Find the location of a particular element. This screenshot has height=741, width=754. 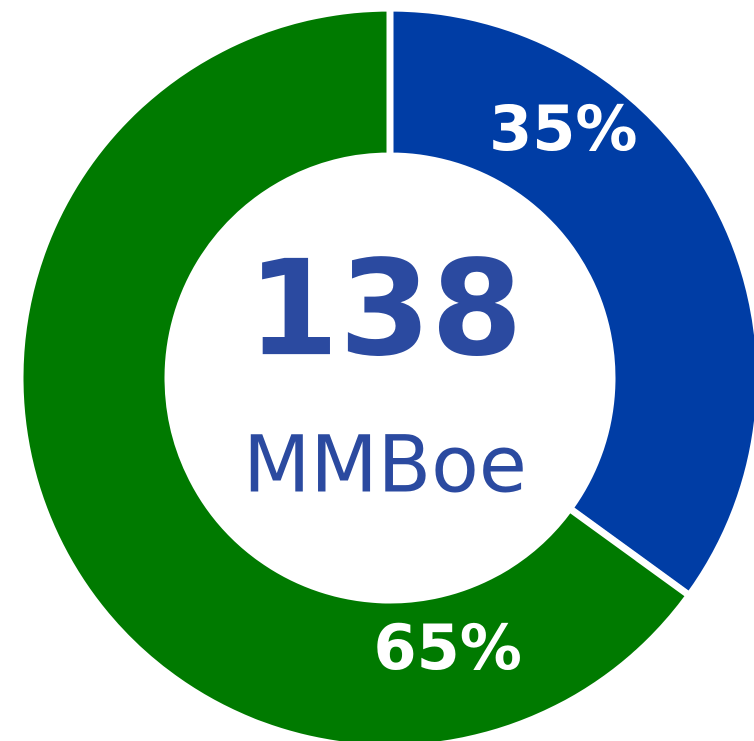

center-value: 138 is located at coordinates (385, 309).